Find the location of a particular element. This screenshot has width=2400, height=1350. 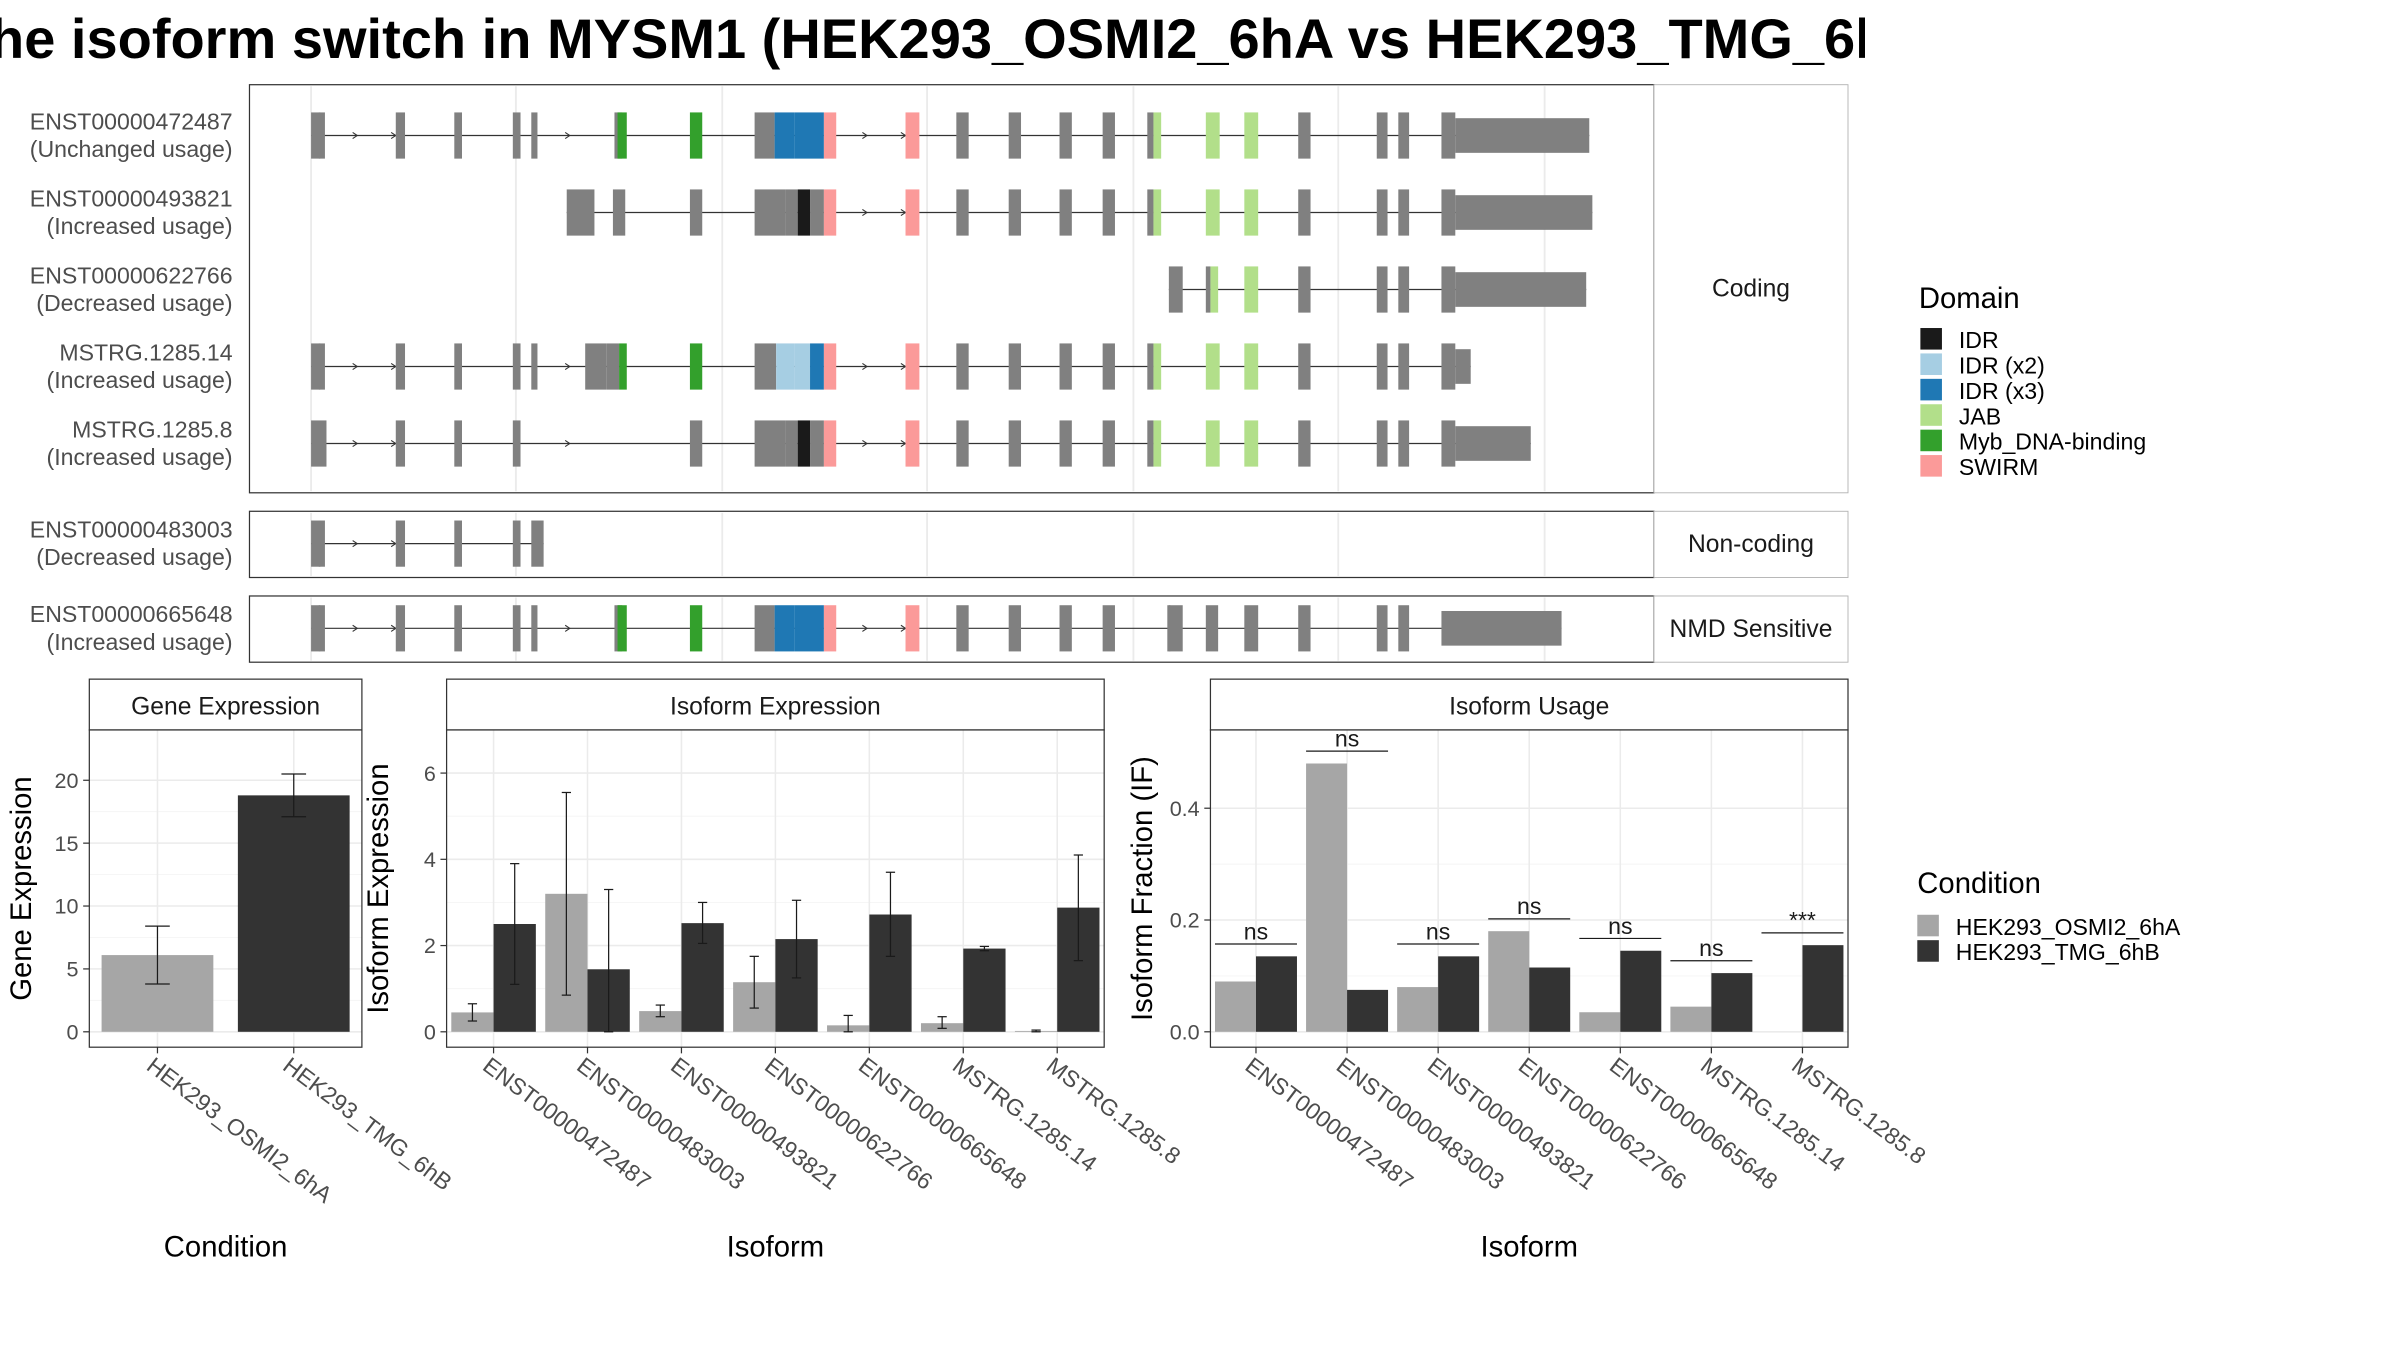

x-tick-label: ENST00000493821 is located at coordinates (1512, 1123).